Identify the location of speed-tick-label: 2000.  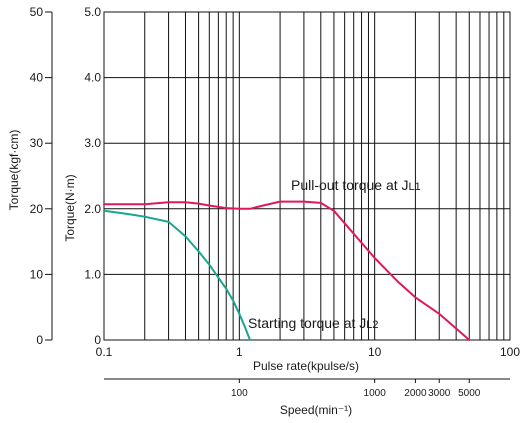
(415, 393).